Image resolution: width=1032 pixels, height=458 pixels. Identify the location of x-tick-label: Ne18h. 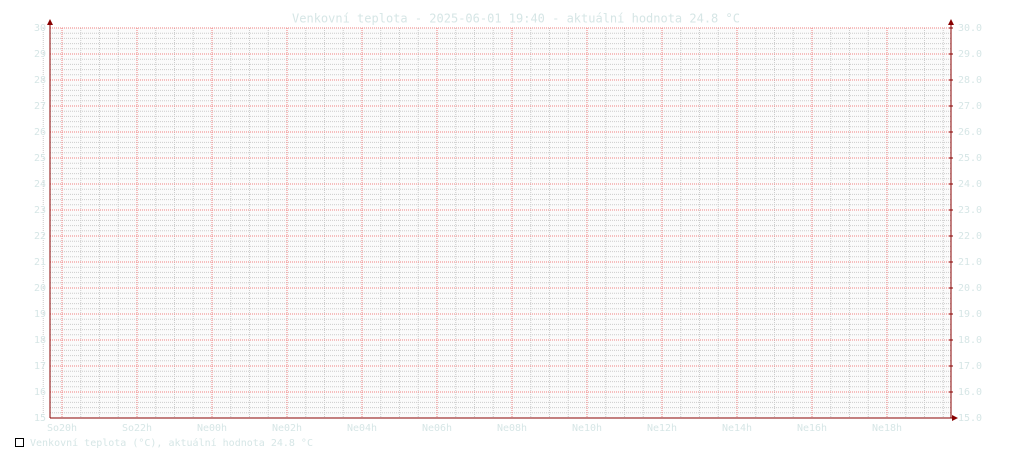
(887, 428).